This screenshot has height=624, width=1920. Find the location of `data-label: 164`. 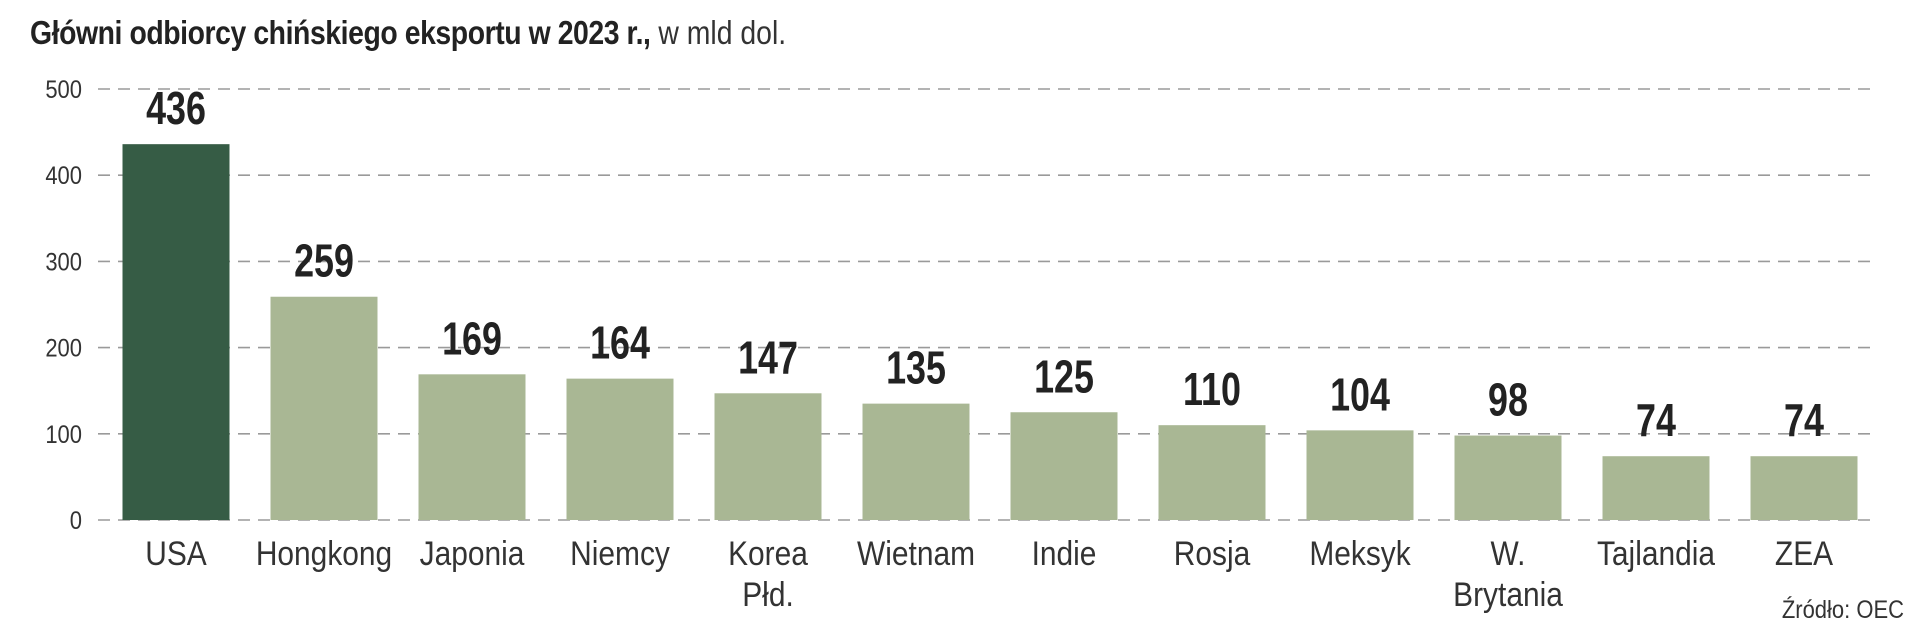

data-label: 164 is located at coordinates (620, 342).